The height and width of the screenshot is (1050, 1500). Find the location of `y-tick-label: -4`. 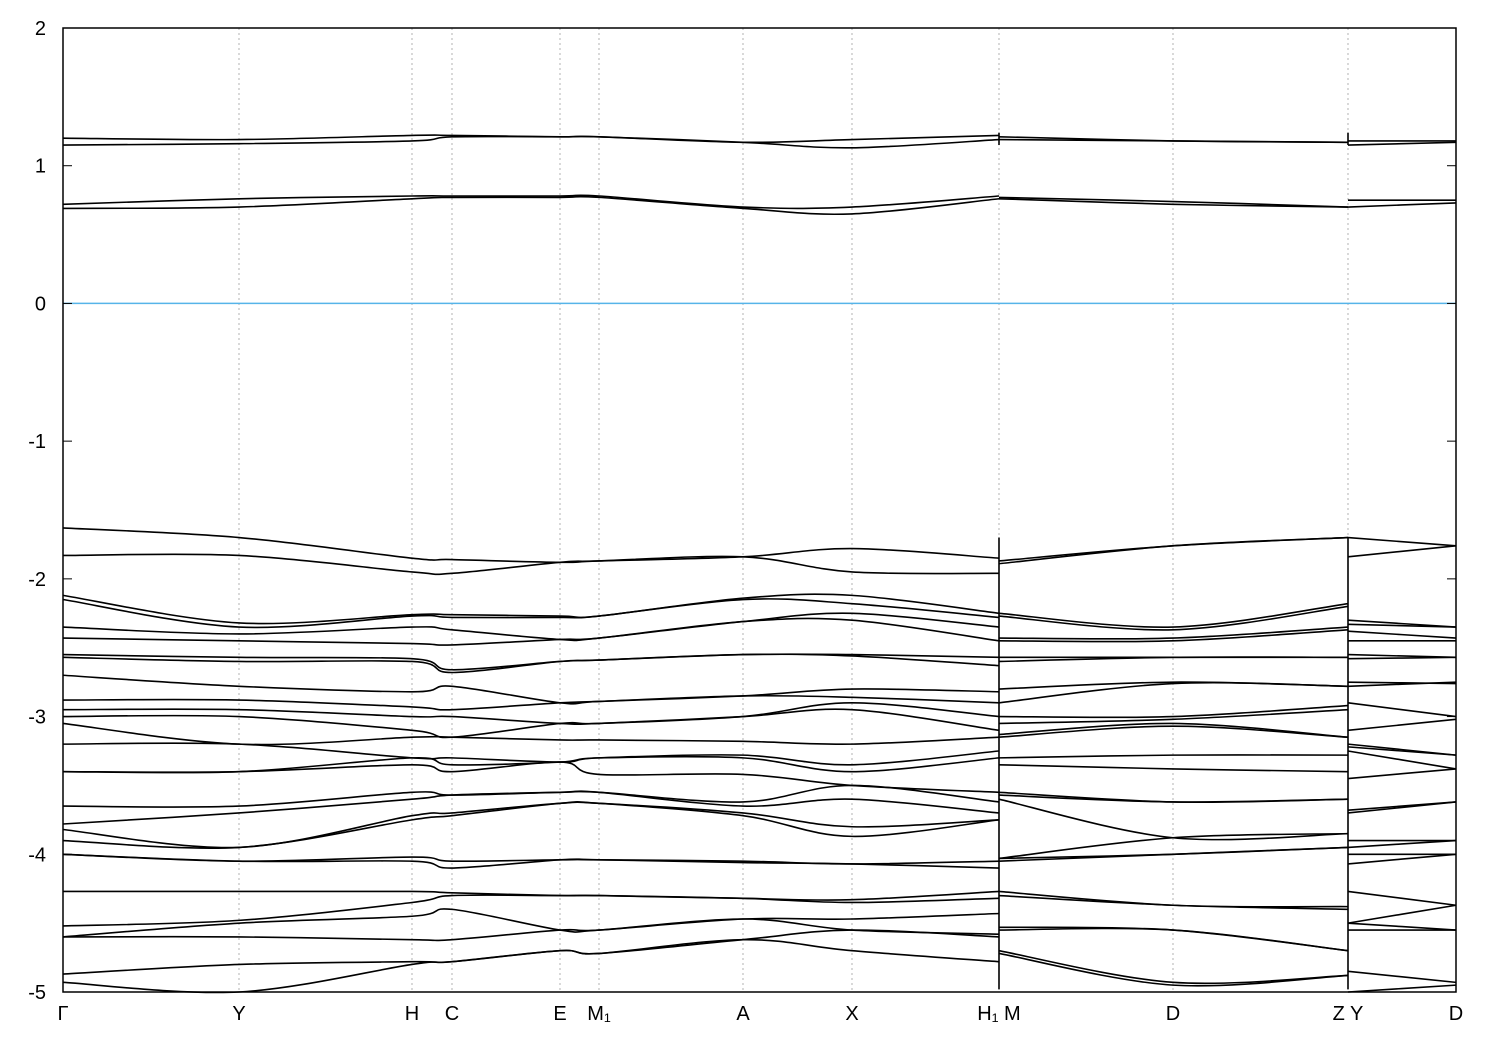

y-tick-label: -4 is located at coordinates (37, 855).